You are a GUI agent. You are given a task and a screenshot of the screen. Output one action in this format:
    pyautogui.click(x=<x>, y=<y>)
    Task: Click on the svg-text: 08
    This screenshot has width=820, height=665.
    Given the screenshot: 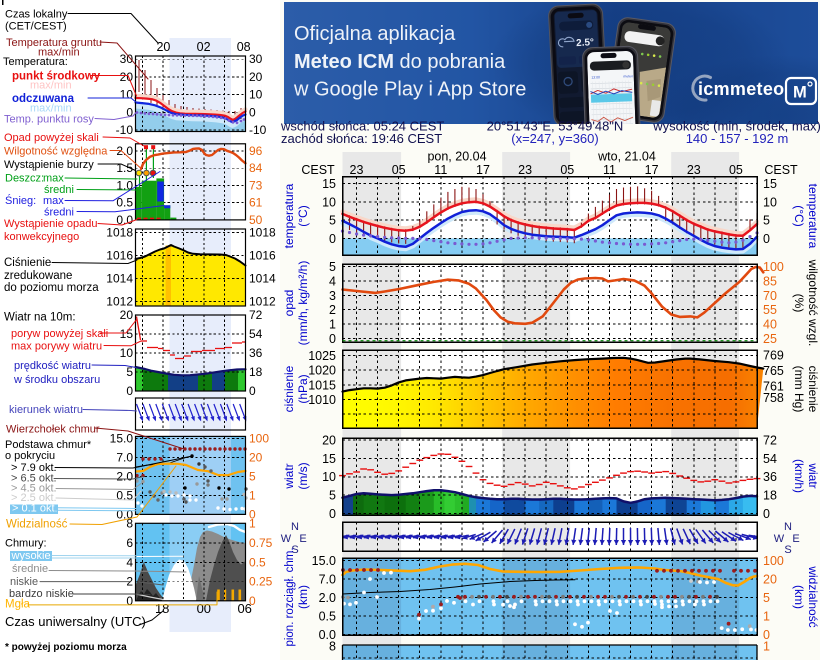 What is the action you would take?
    pyautogui.click(x=244, y=47)
    